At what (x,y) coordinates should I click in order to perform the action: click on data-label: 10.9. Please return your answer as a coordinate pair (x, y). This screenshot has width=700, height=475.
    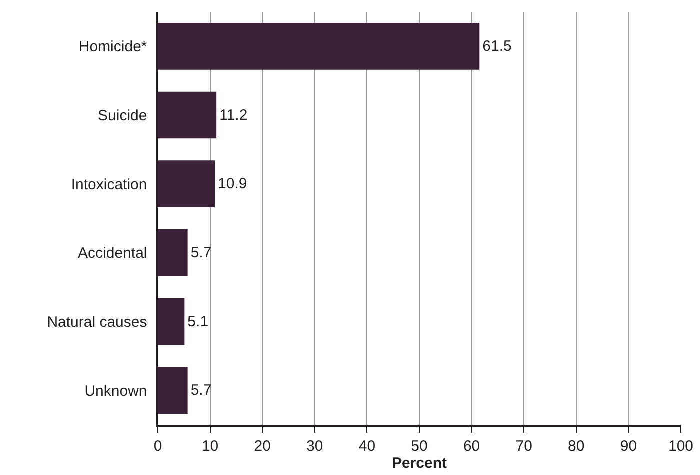
    Looking at the image, I should click on (233, 184).